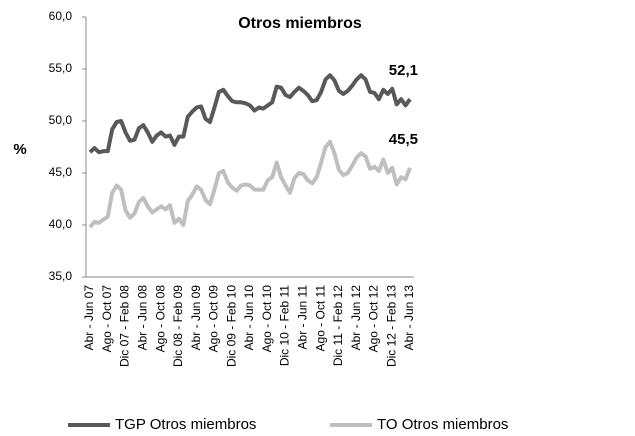  What do you see at coordinates (320, 318) in the screenshot?
I see `x-tick-label: Ago - Oct 11` at bounding box center [320, 318].